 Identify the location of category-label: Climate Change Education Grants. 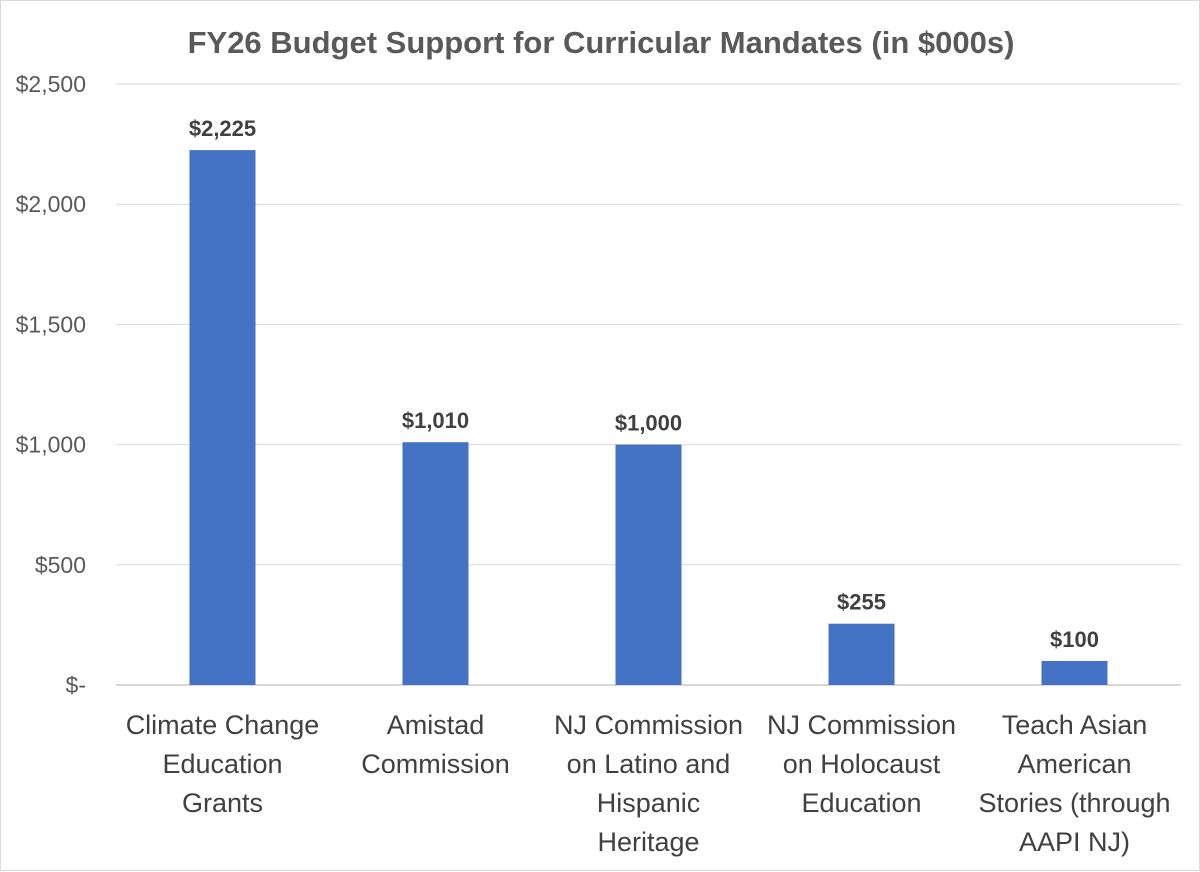
(223, 764).